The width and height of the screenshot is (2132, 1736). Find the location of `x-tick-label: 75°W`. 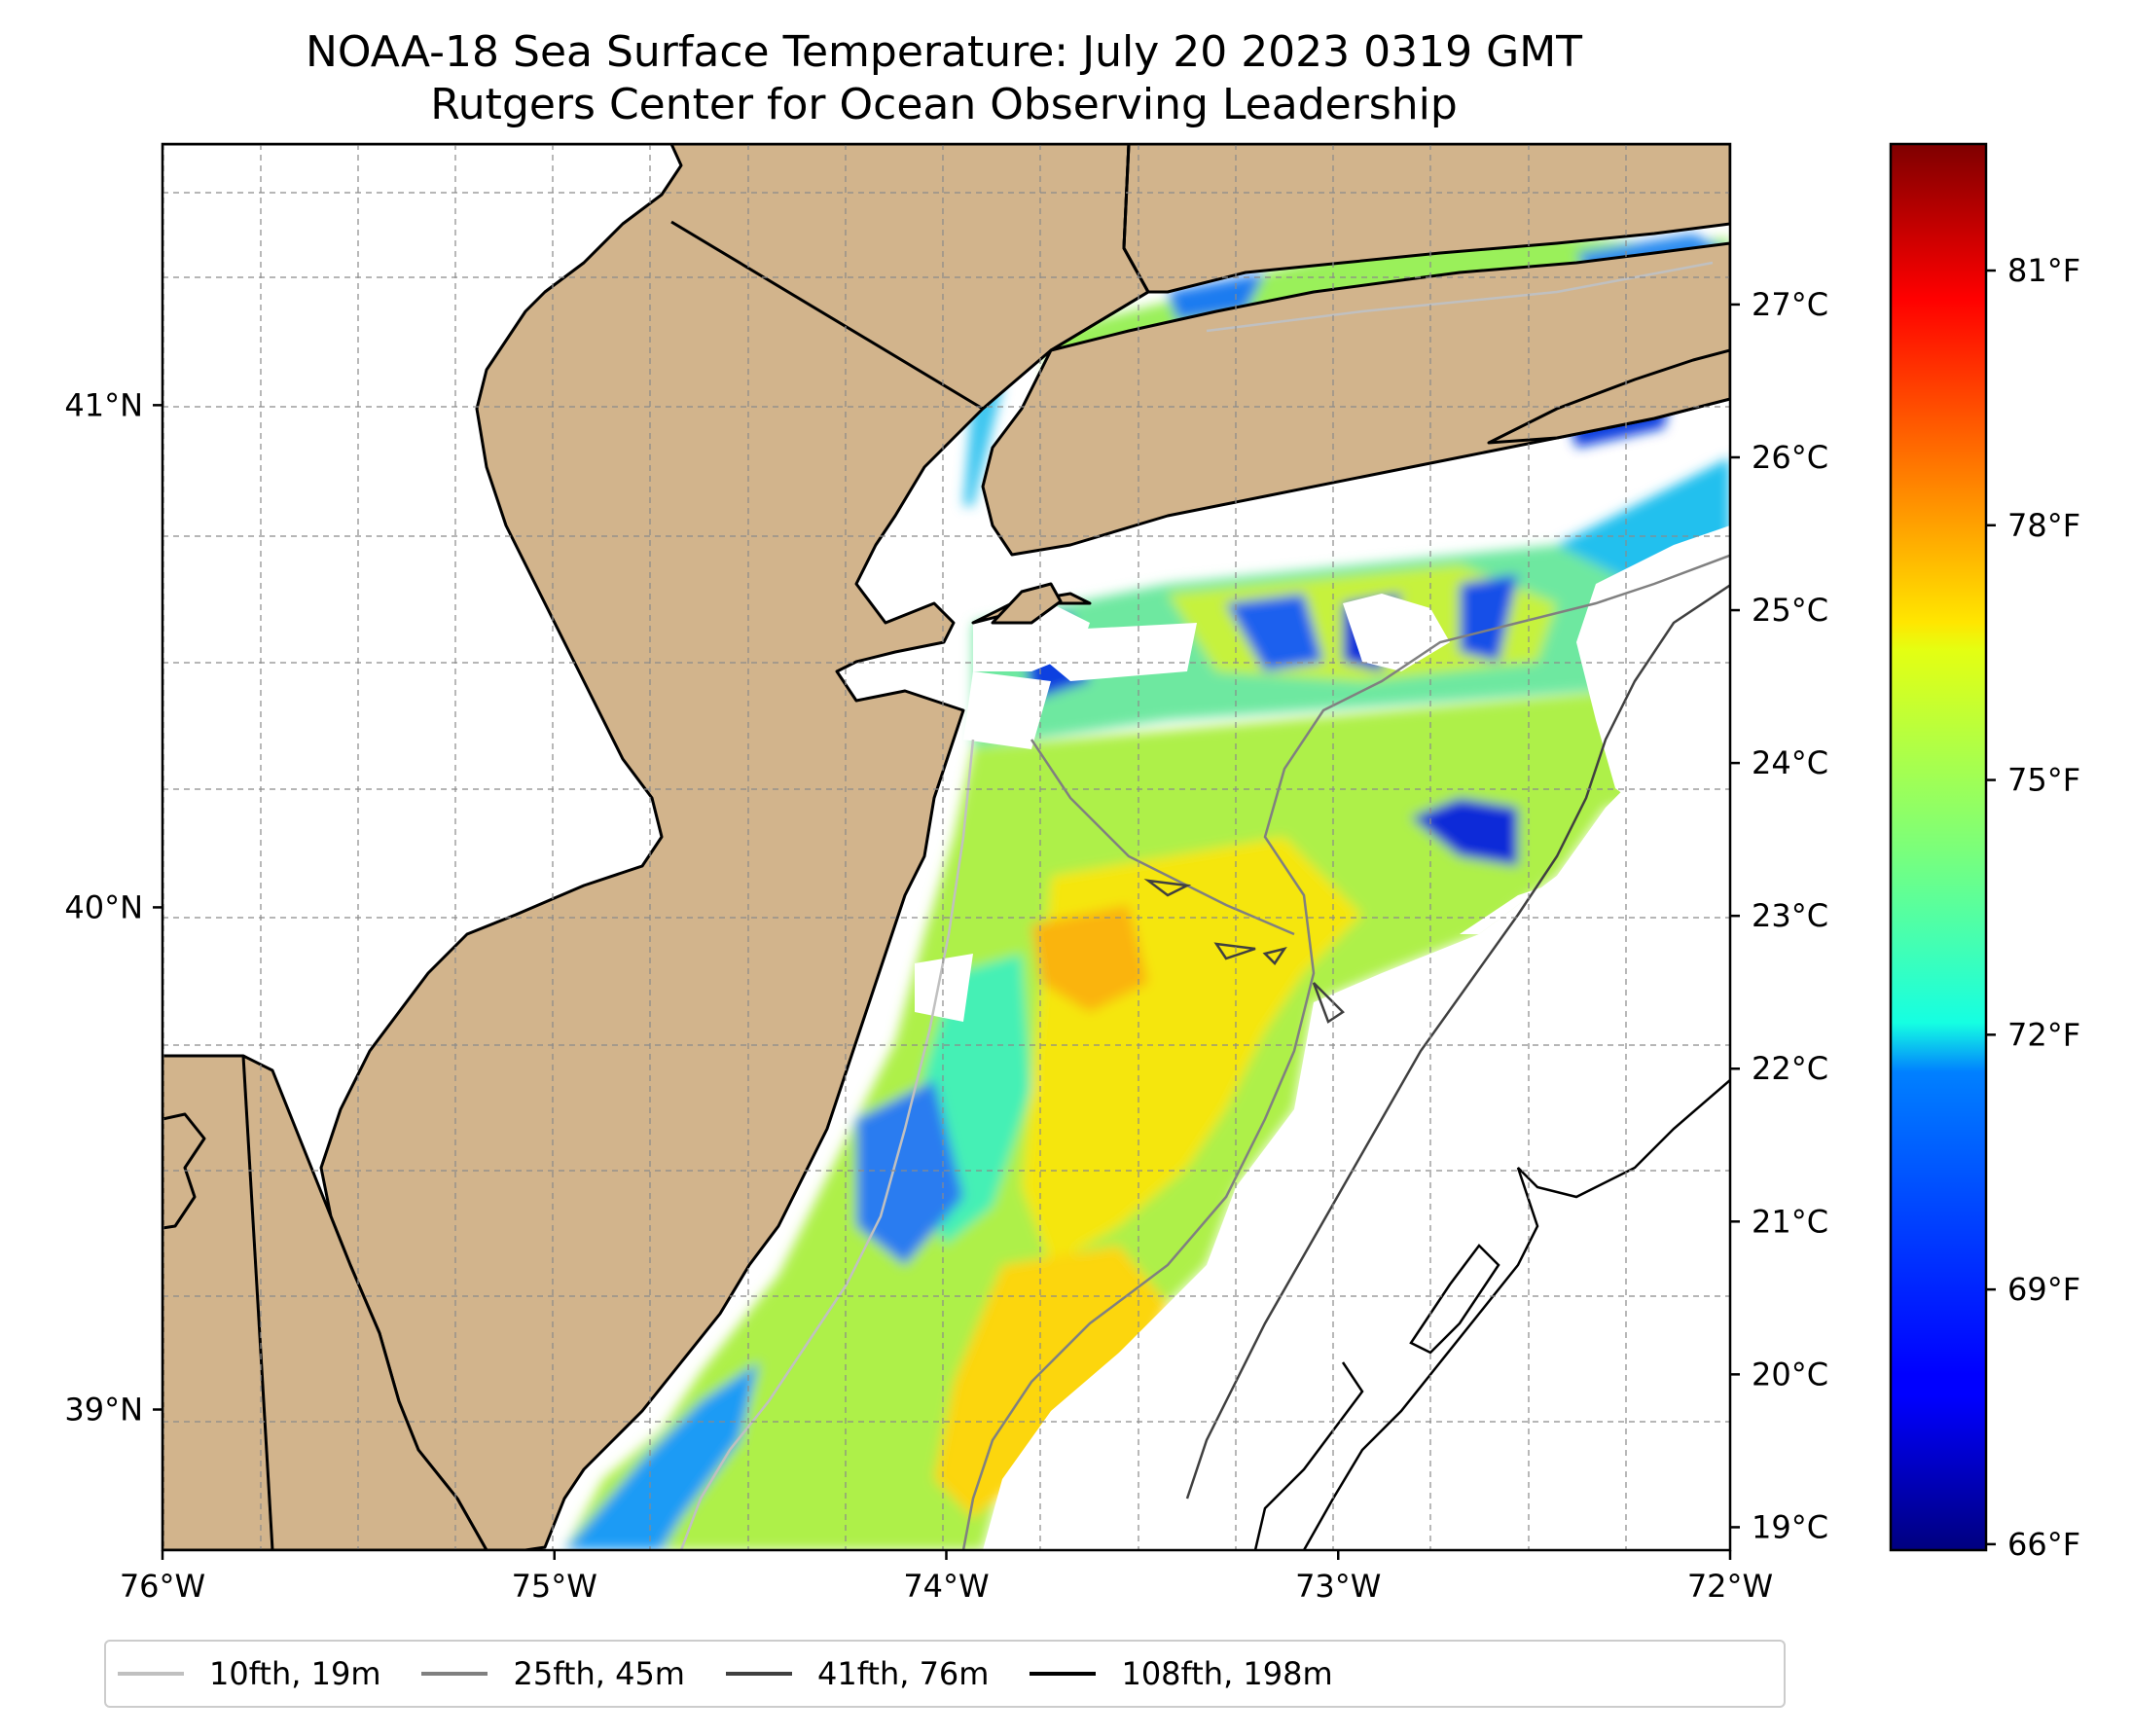

x-tick-label: 75°W is located at coordinates (554, 1587).